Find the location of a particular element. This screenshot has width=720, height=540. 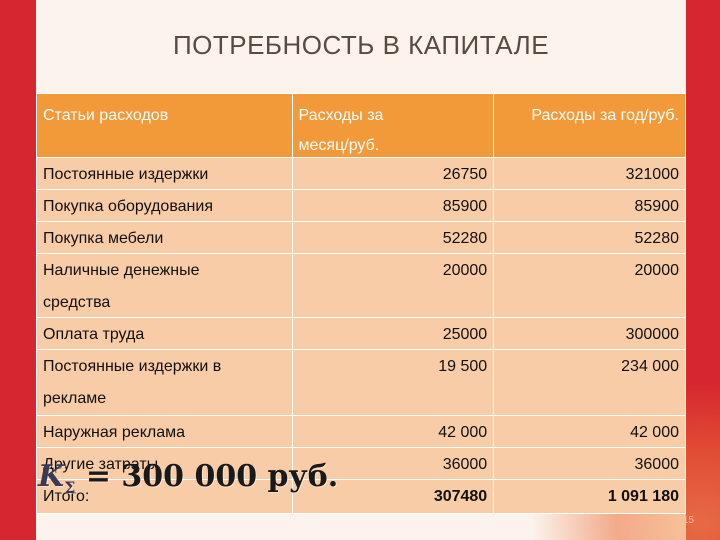

row-item: Наличные денежные средства is located at coordinates (164, 285).